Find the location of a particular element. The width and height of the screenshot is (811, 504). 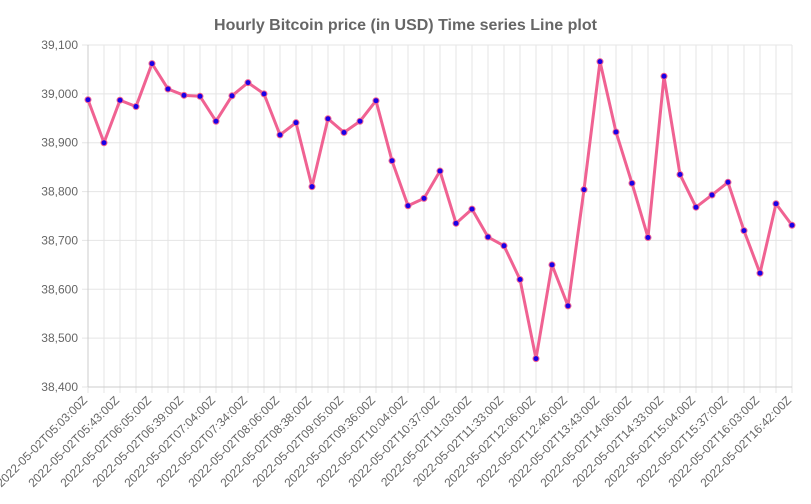

y-tick-label: 39,000 is located at coordinates (59, 94).